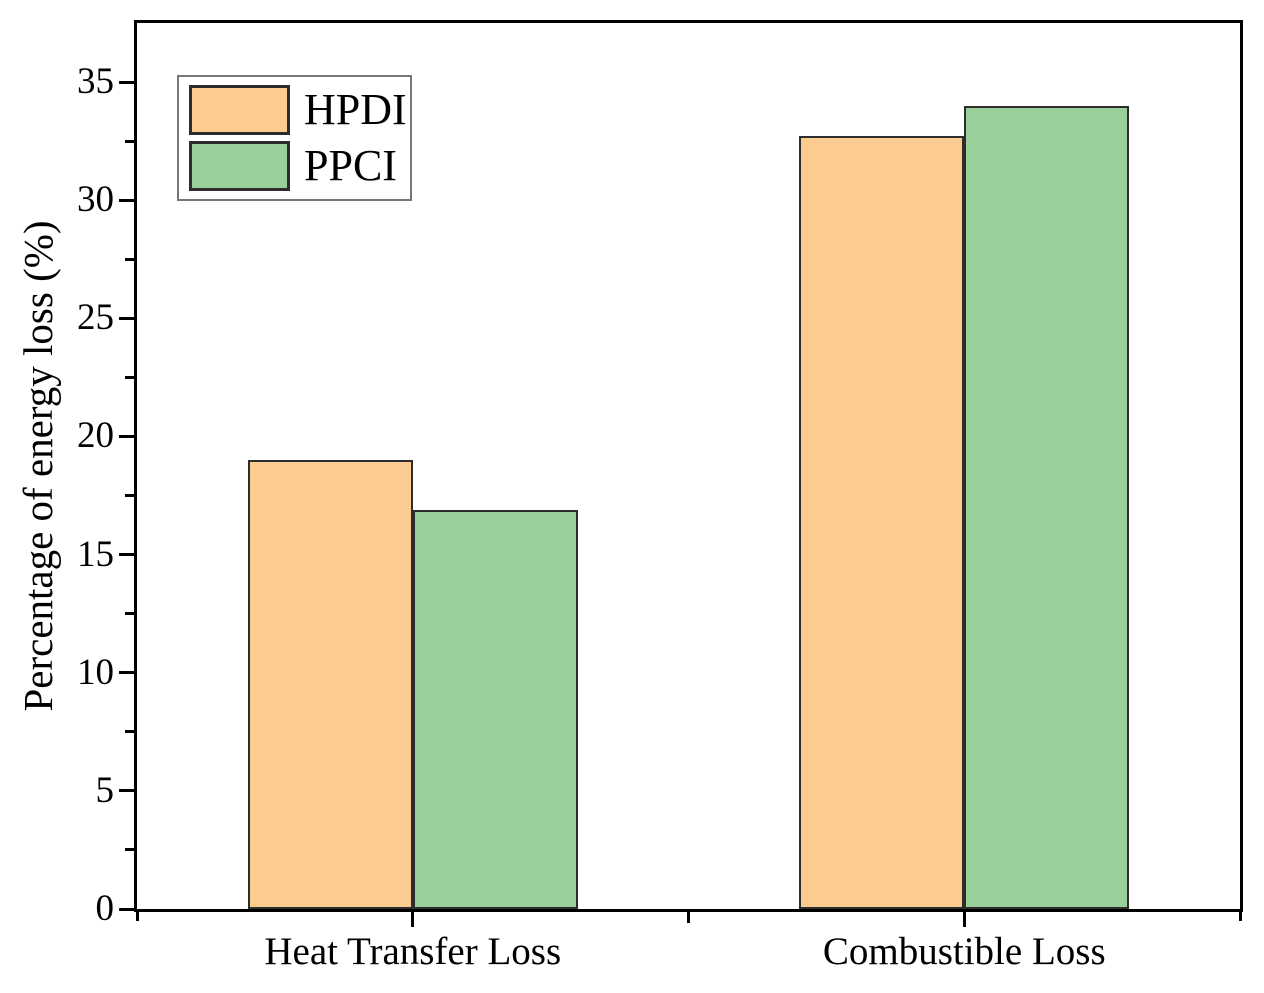 This screenshot has width=1264, height=993. Describe the element at coordinates (294, 166) in the screenshot. I see `legend-entry-ppci: PPCI` at that location.